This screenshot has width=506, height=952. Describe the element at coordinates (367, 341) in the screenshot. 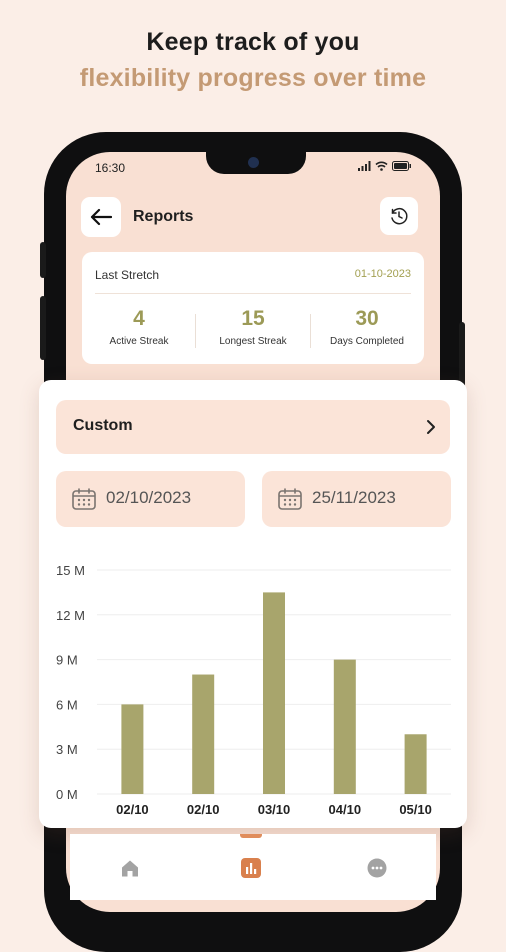

I see `stat-label: Days Completed` at that location.